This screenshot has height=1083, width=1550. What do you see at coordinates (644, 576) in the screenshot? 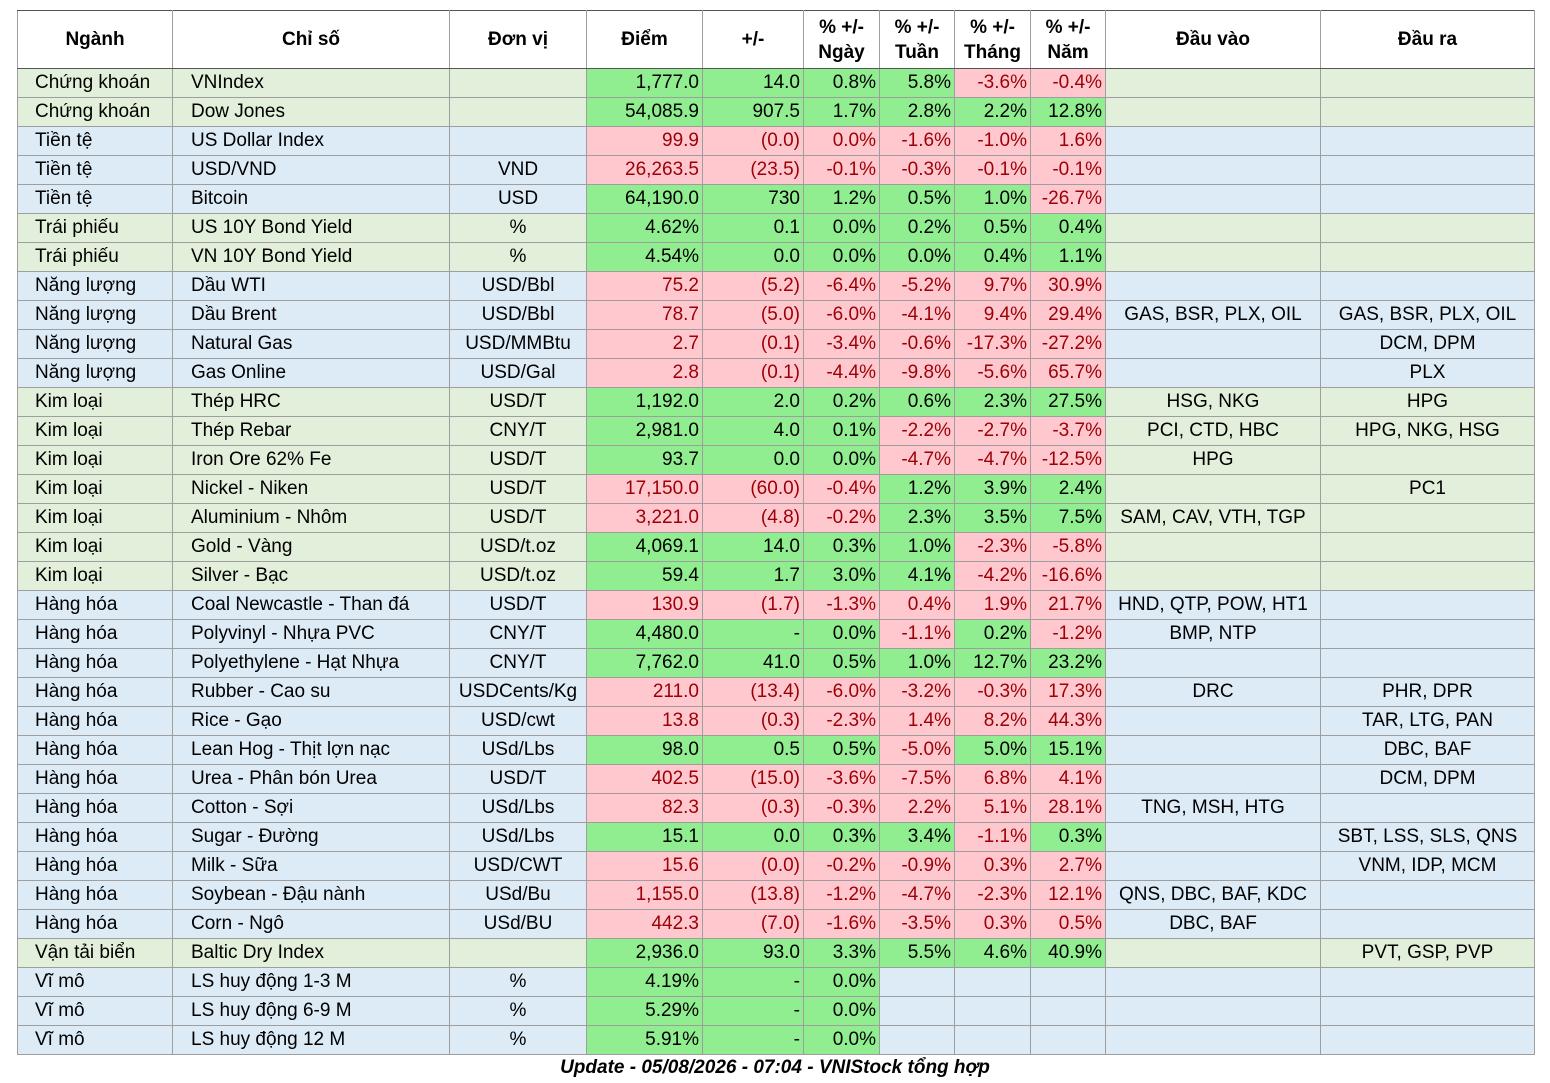
I see `cell-point: 59.4` at bounding box center [644, 576].